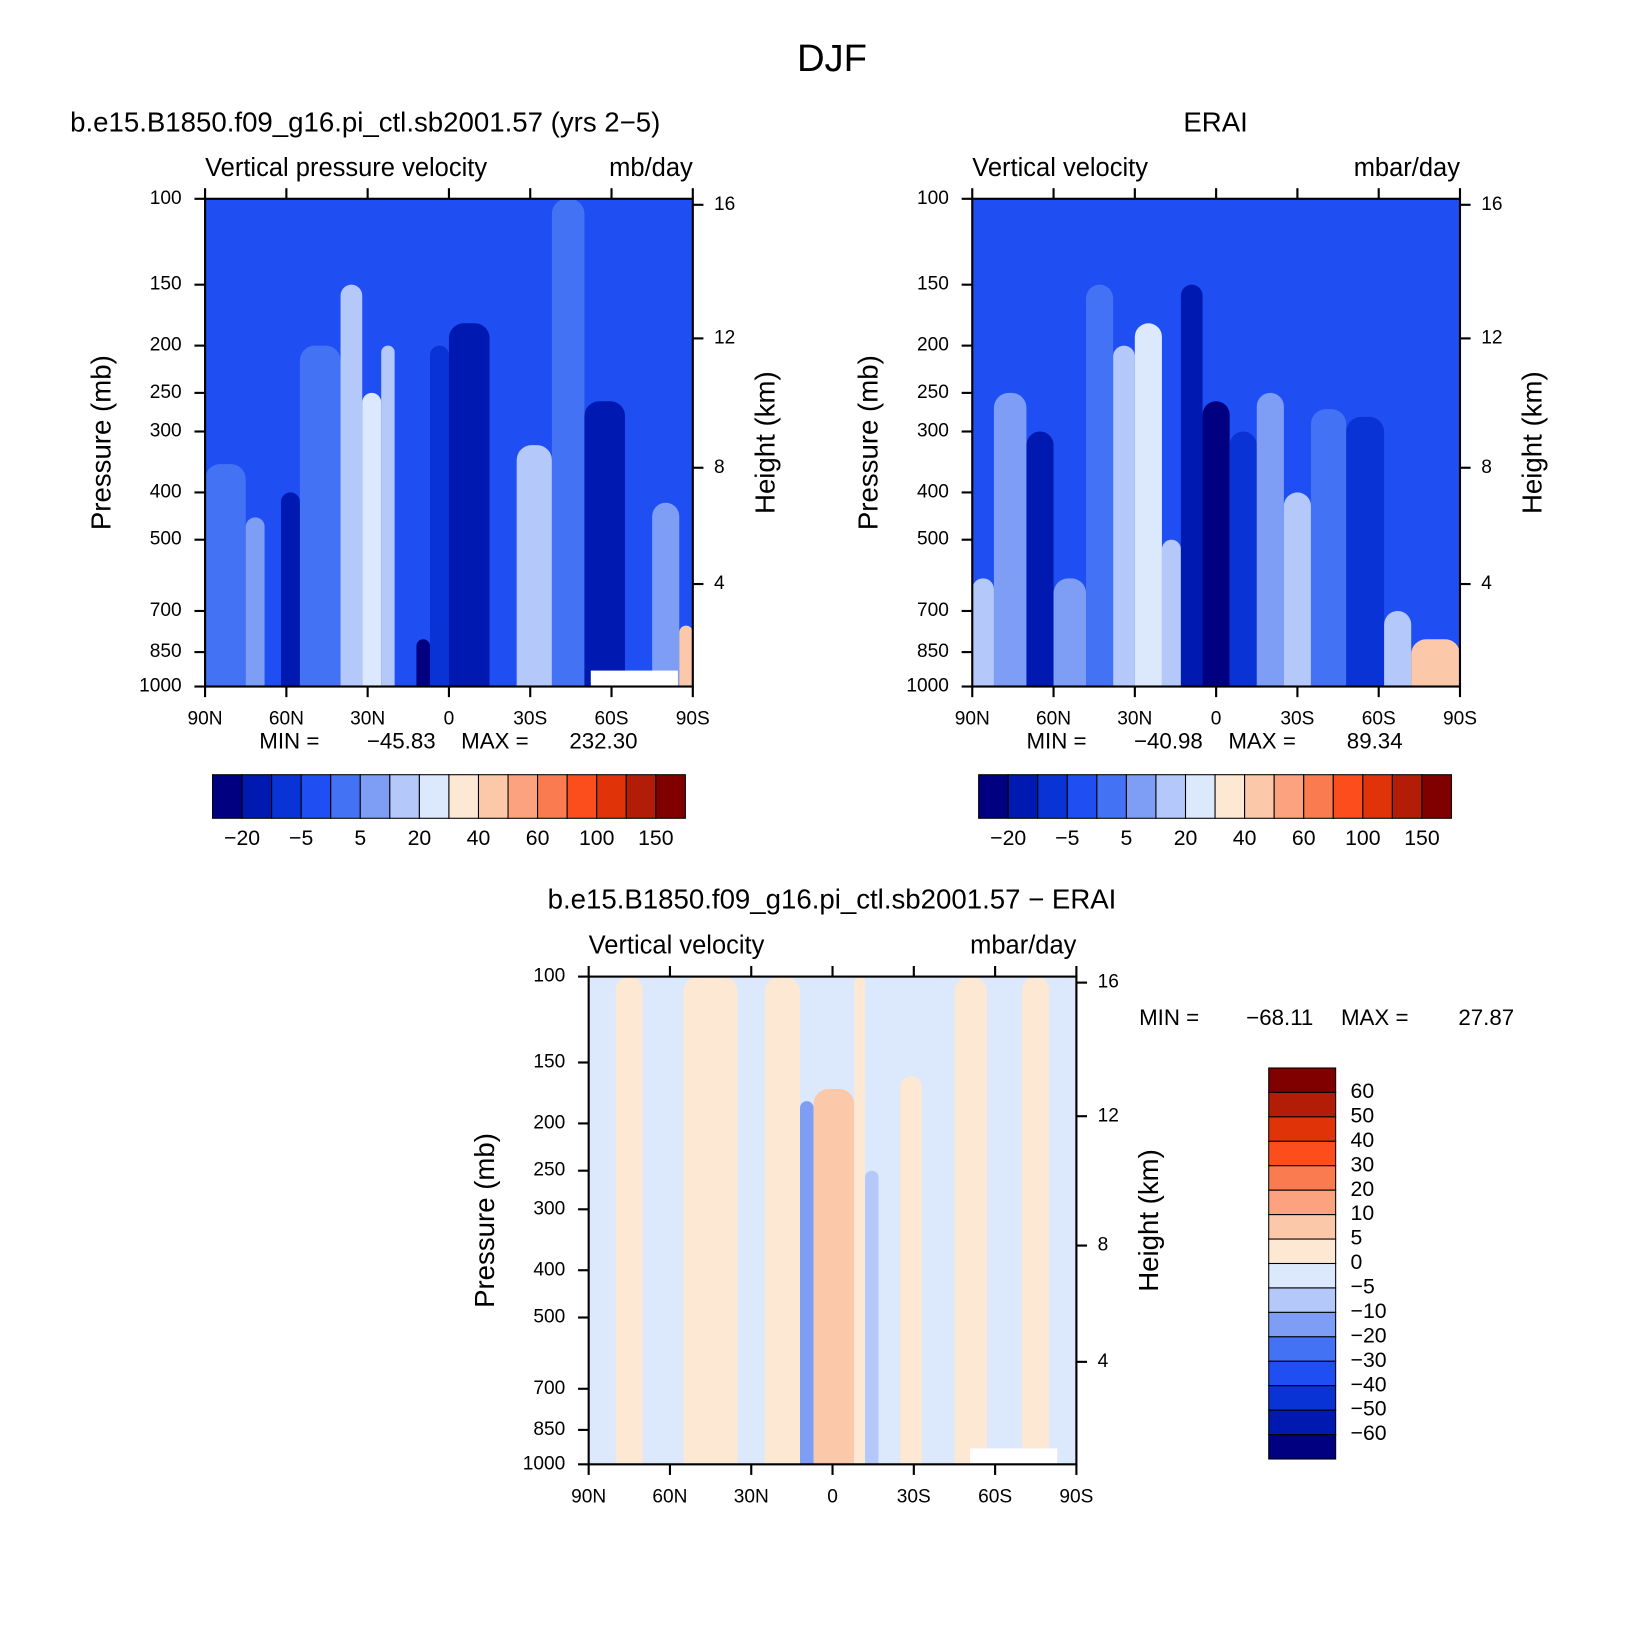  I want to click on colorbar-label: 0, so click(1357, 1262).